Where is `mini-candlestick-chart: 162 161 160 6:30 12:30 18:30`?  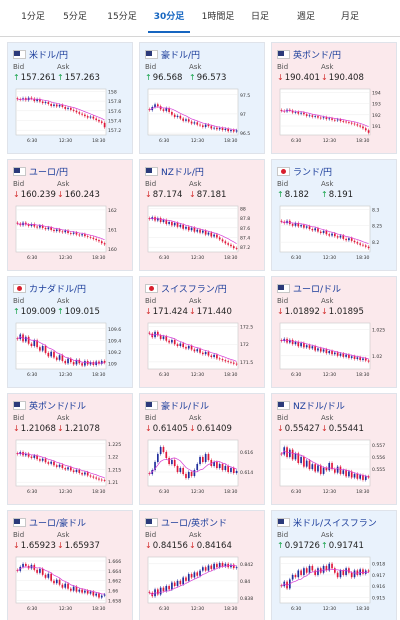
mini-candlestick-chart: 162 161 160 6:30 12:30 18:30 is located at coordinates (70, 233).